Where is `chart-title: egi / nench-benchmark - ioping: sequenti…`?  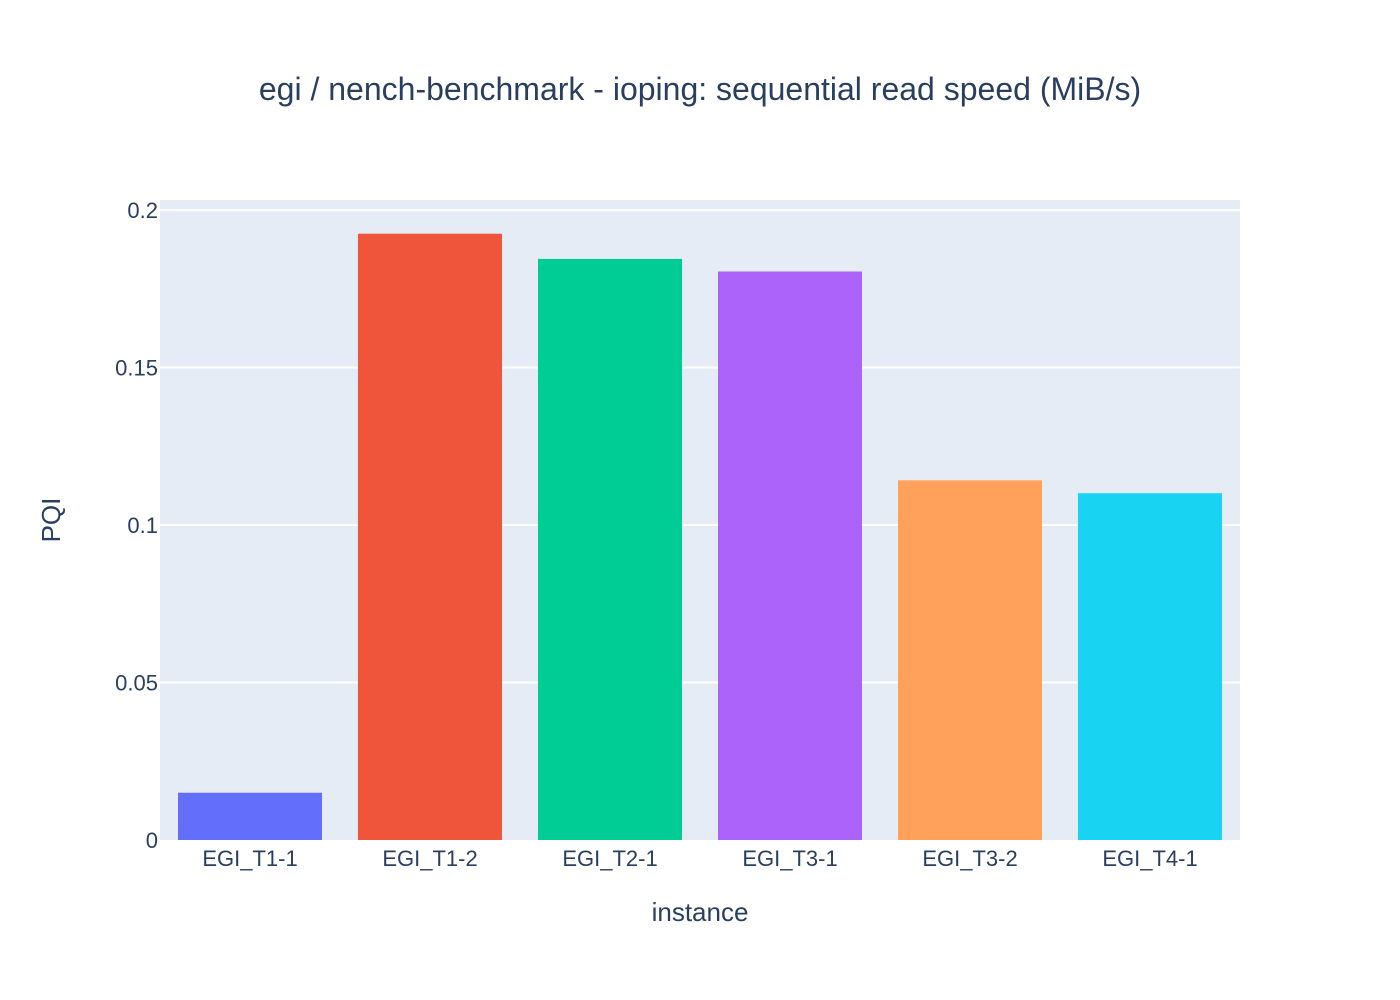 chart-title: egi / nench-benchmark - ioping: sequenti… is located at coordinates (700, 89).